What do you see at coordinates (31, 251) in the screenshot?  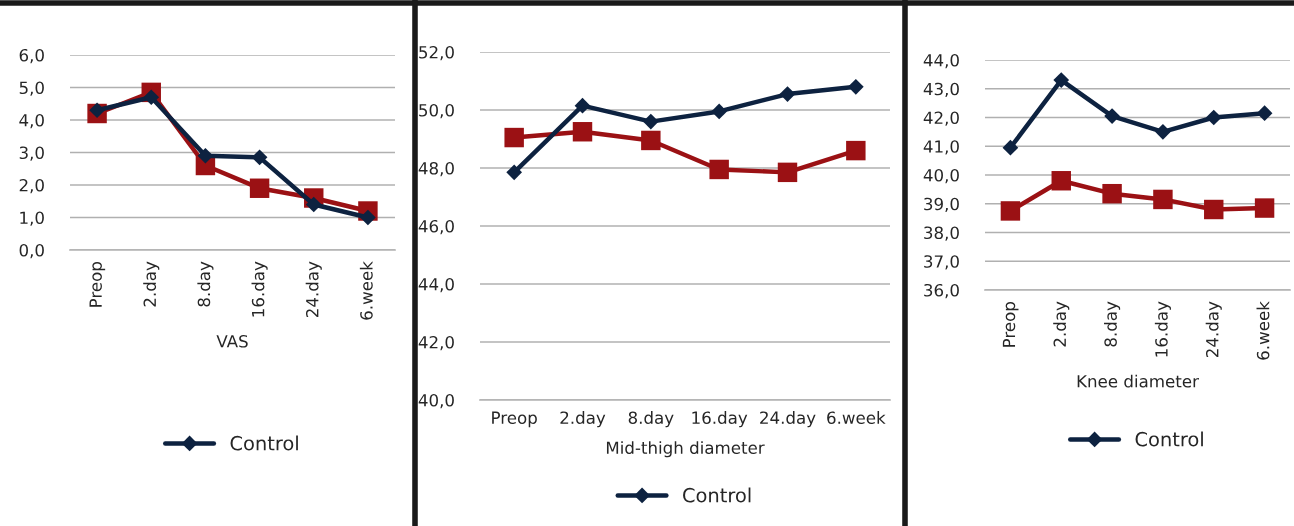 I see `y-tick-label: 0,0` at bounding box center [31, 251].